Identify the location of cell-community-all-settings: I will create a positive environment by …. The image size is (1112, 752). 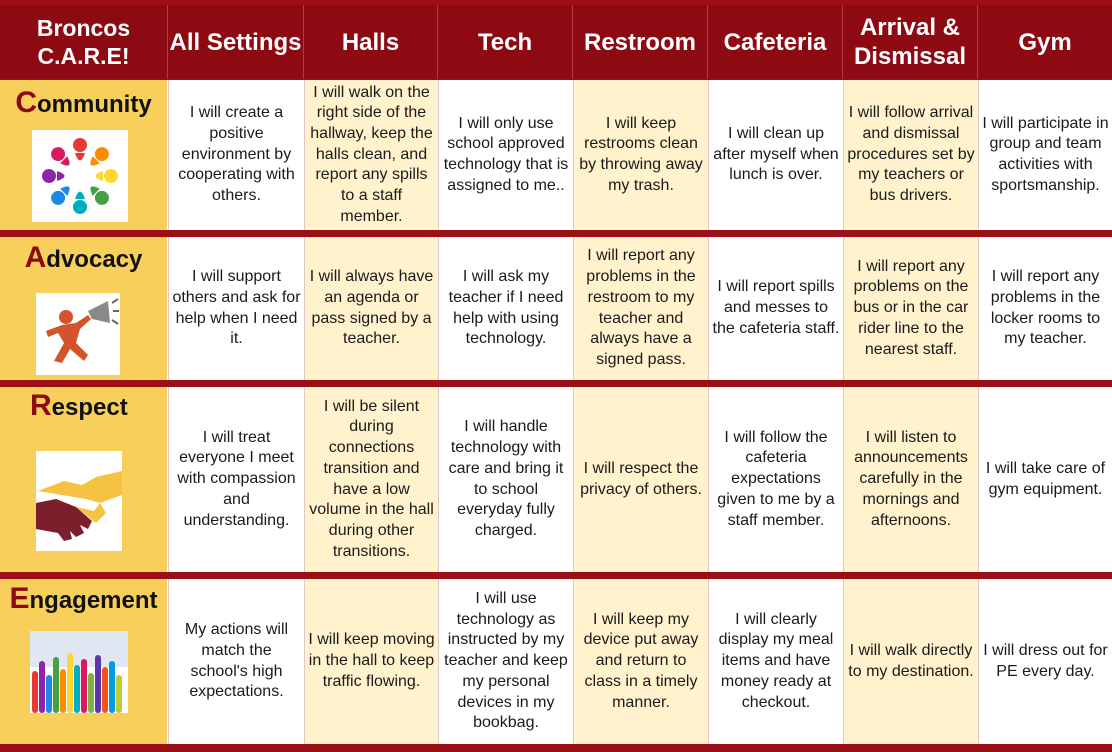
(236, 155).